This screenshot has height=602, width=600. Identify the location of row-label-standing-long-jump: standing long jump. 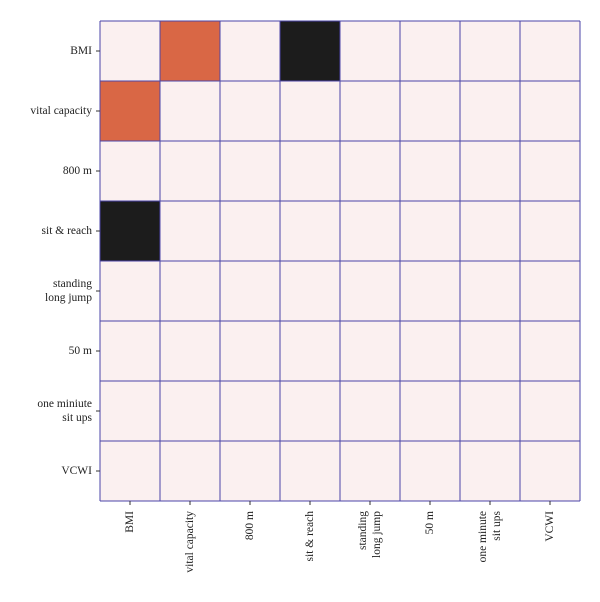
(68, 291).